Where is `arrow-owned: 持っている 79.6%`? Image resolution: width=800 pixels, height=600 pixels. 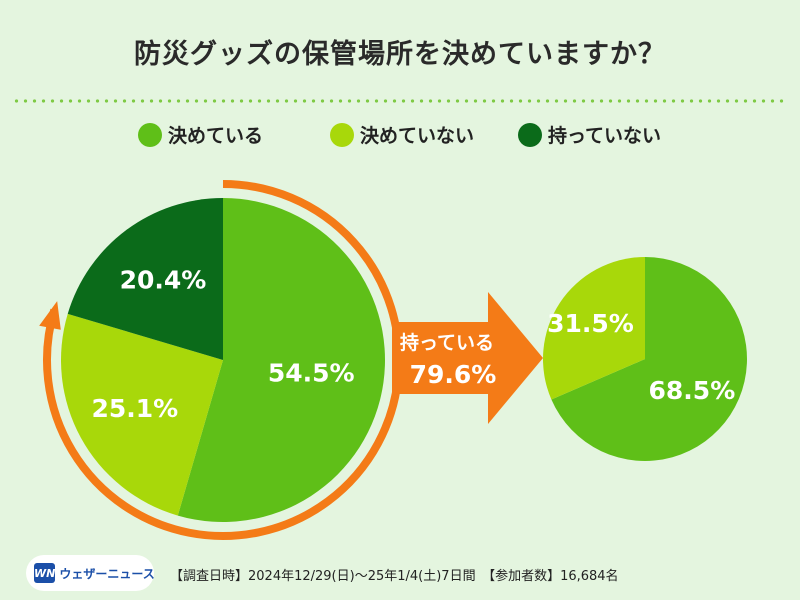
arrow-owned: 持っている 79.6% is located at coordinates (467, 358).